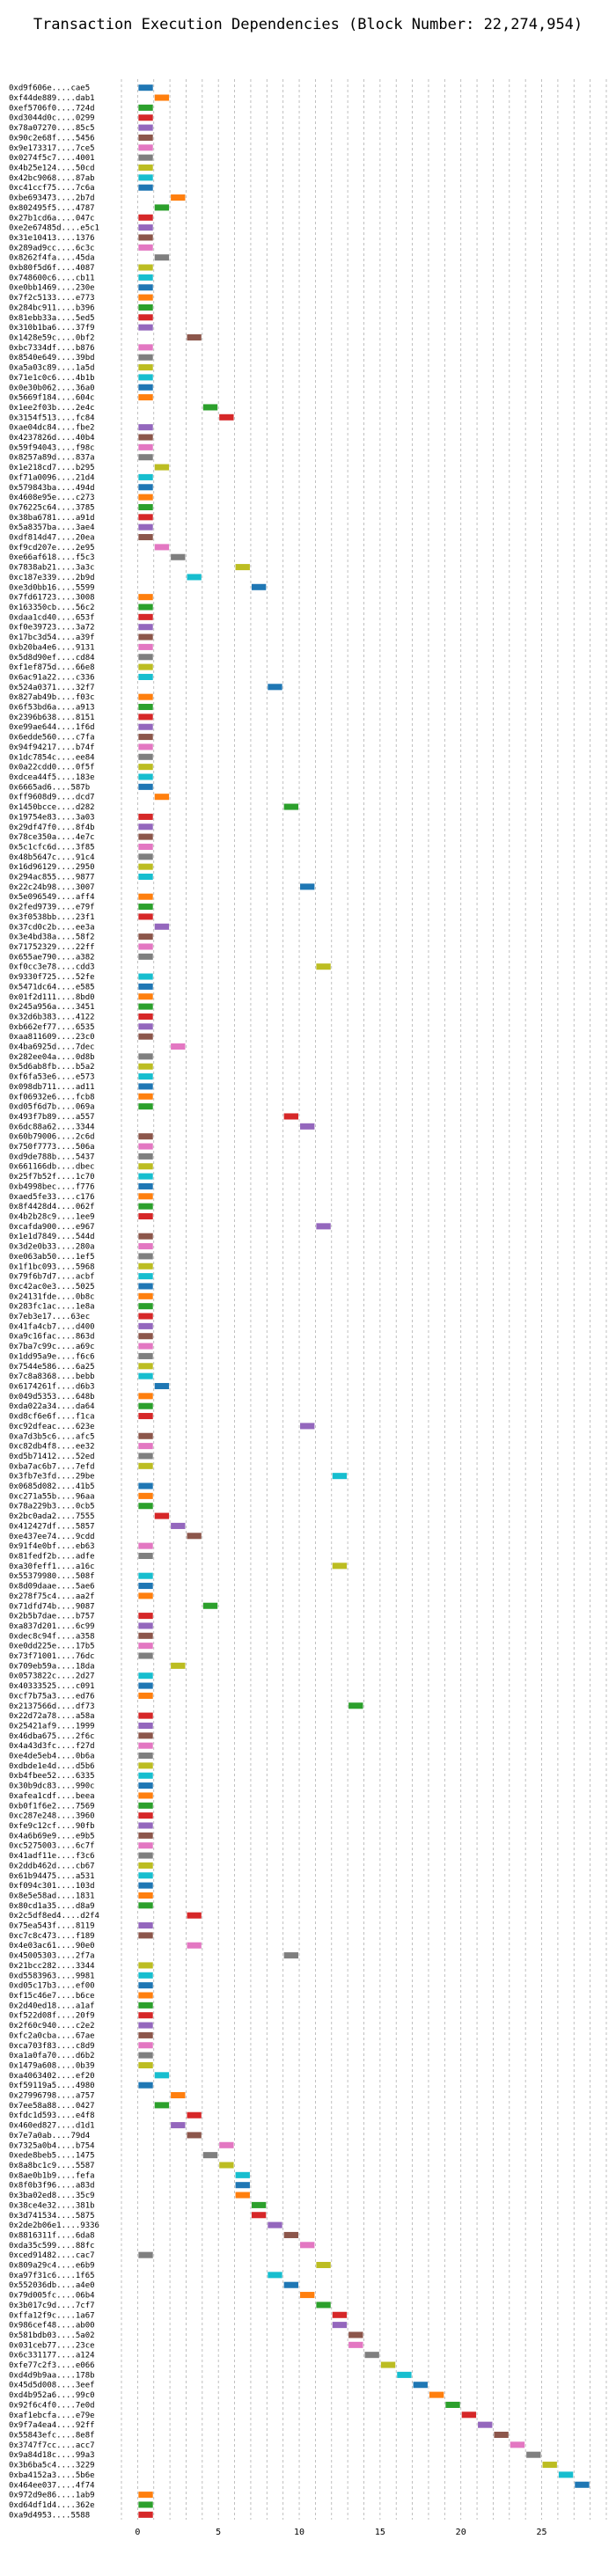 This screenshot has height=2576, width=616. I want to click on tx-label: 0xf44de889....dab1, so click(52, 98).